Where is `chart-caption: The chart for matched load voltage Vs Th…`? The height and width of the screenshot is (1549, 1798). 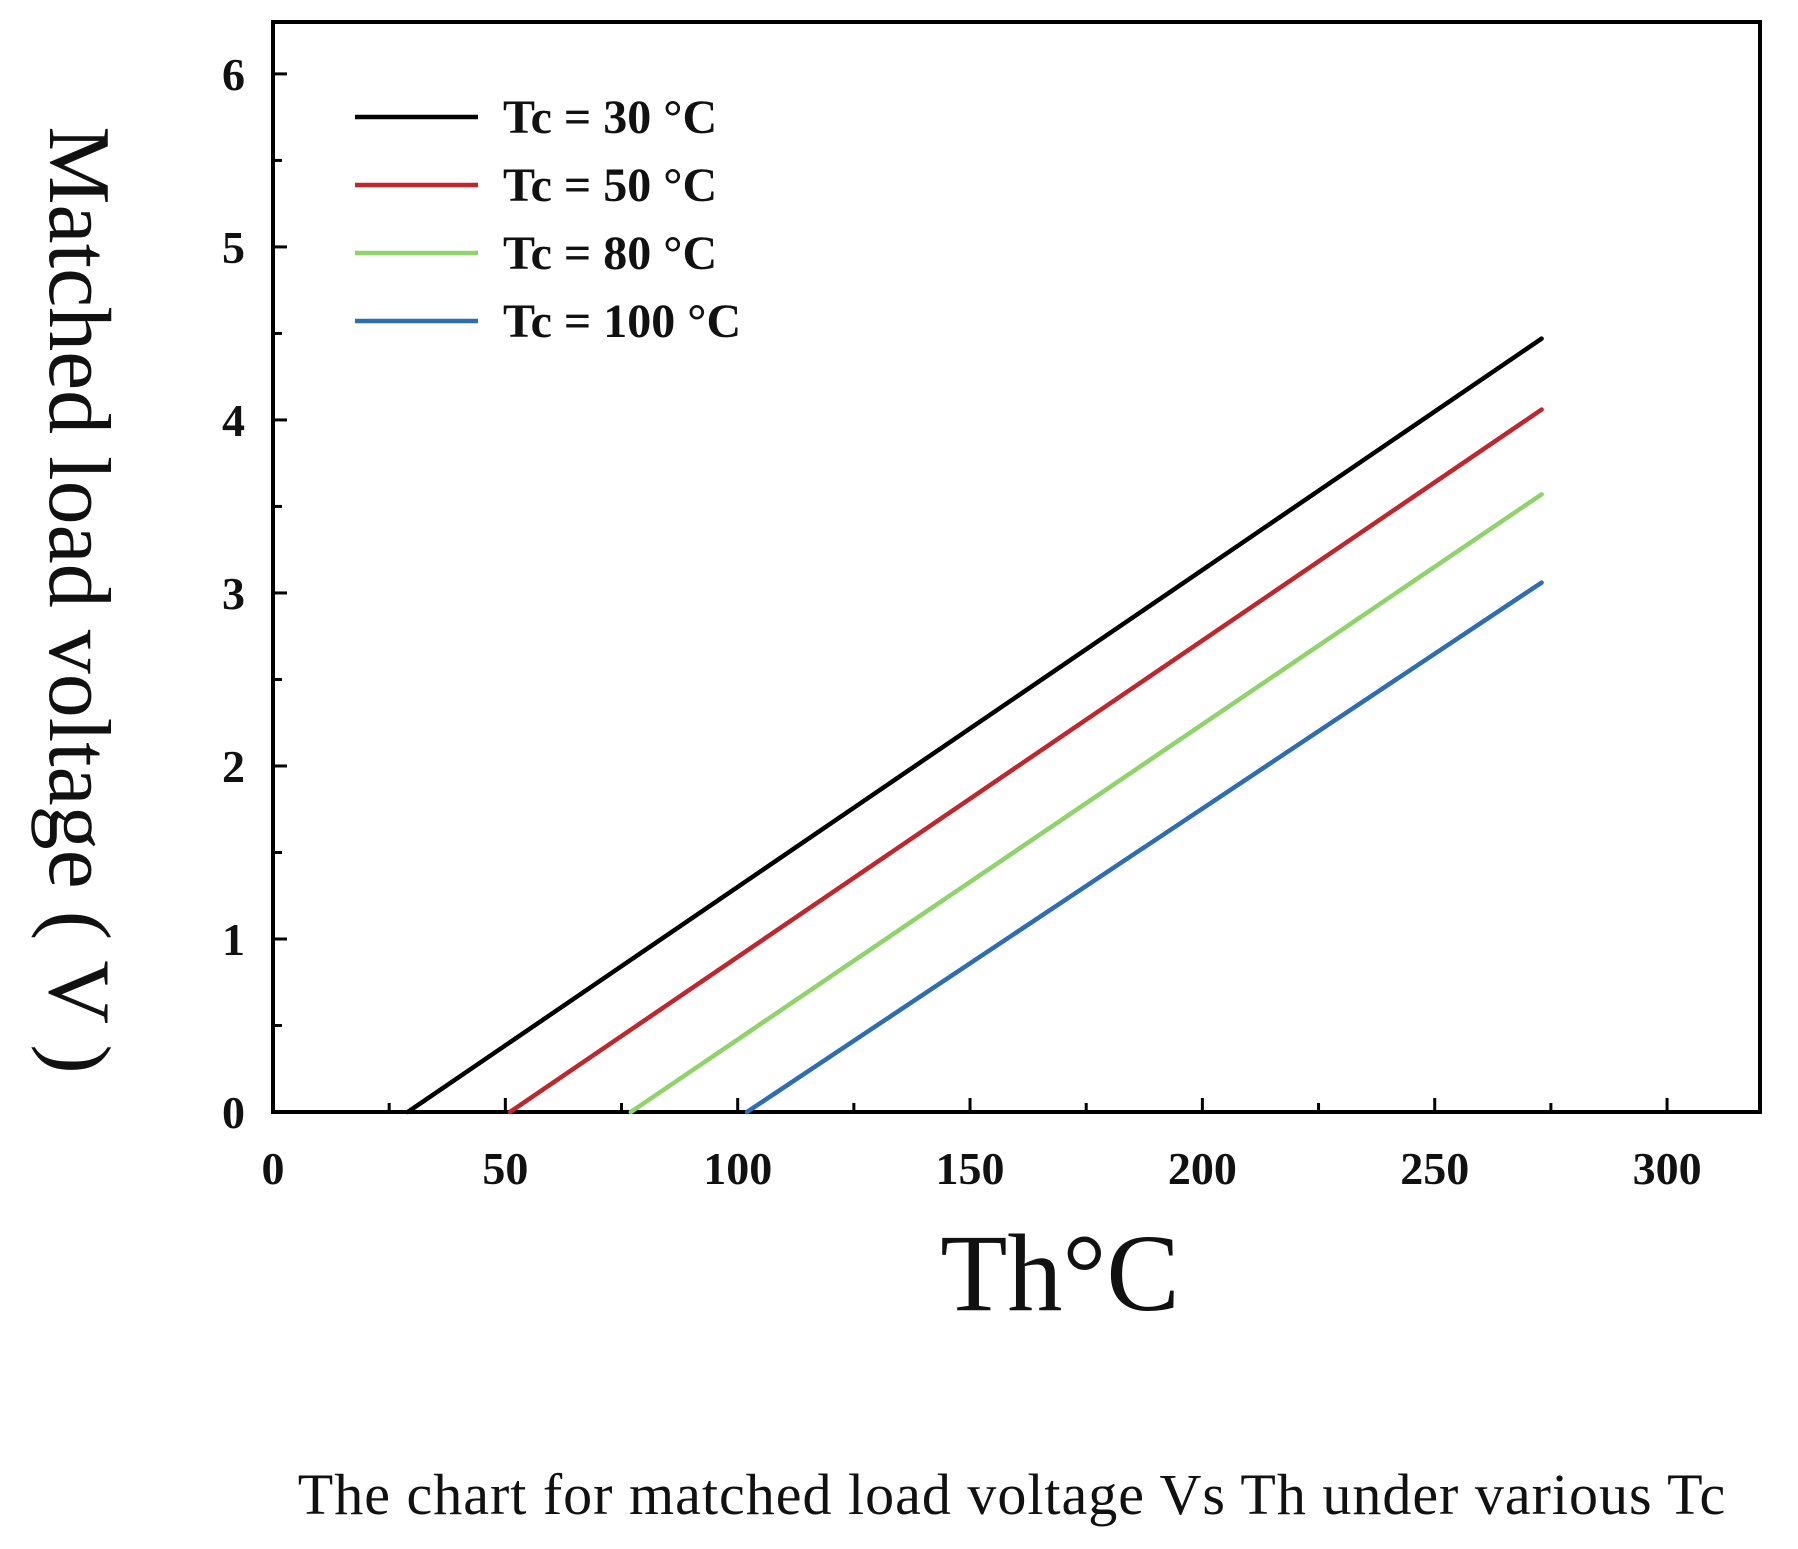
chart-caption: The chart for matched load voltage Vs Th… is located at coordinates (1012, 1494).